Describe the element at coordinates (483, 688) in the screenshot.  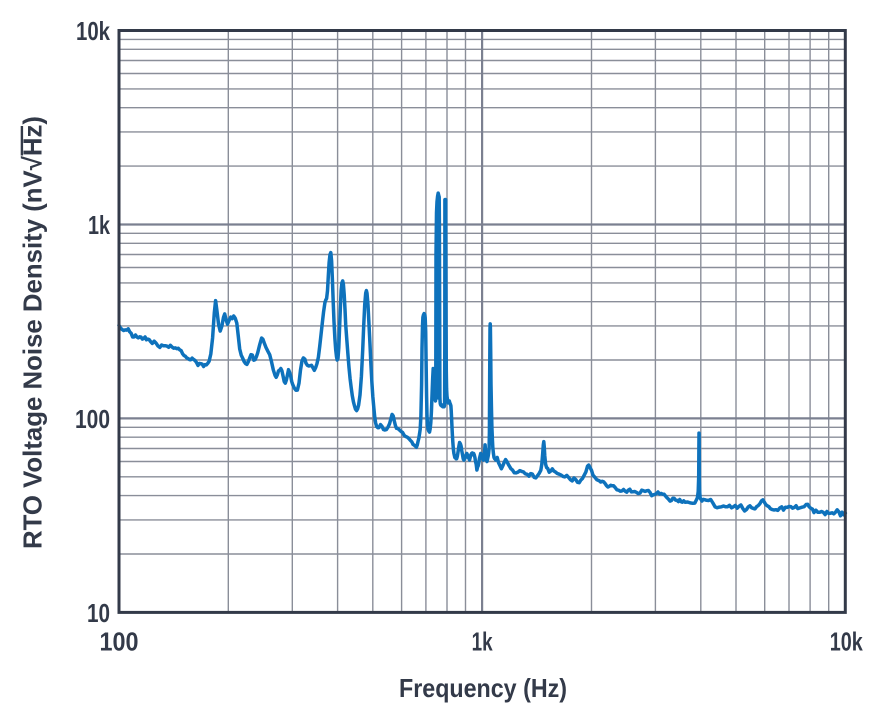
I see `svg-text: Frequency (Hz)` at that location.